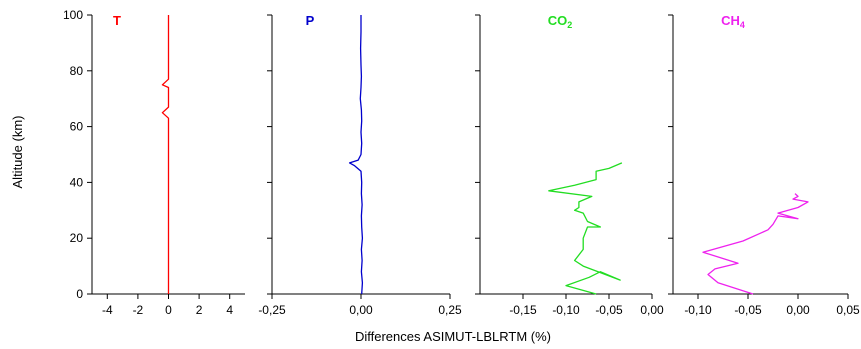 This screenshot has width=861, height=349. What do you see at coordinates (733, 21) in the screenshot?
I see `panel-label: CH4` at bounding box center [733, 21].